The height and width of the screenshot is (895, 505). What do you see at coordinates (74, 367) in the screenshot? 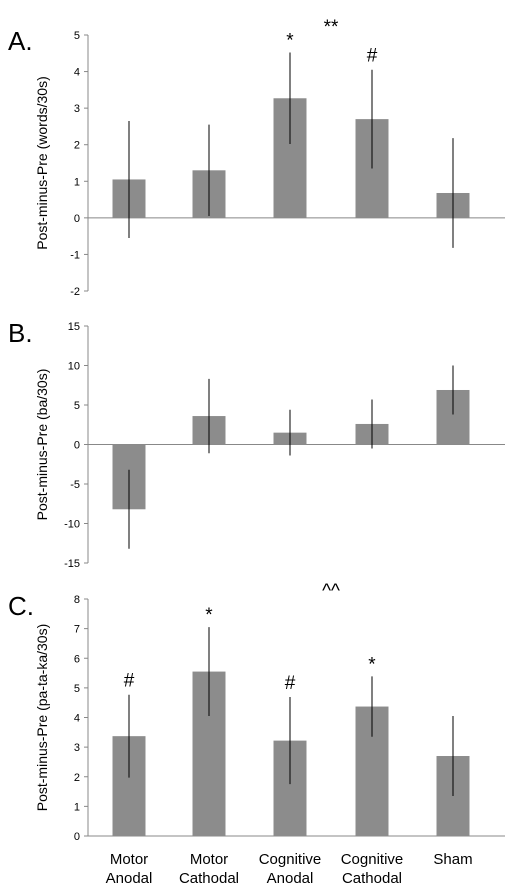
I see `y-tick-label: 10` at bounding box center [74, 367].